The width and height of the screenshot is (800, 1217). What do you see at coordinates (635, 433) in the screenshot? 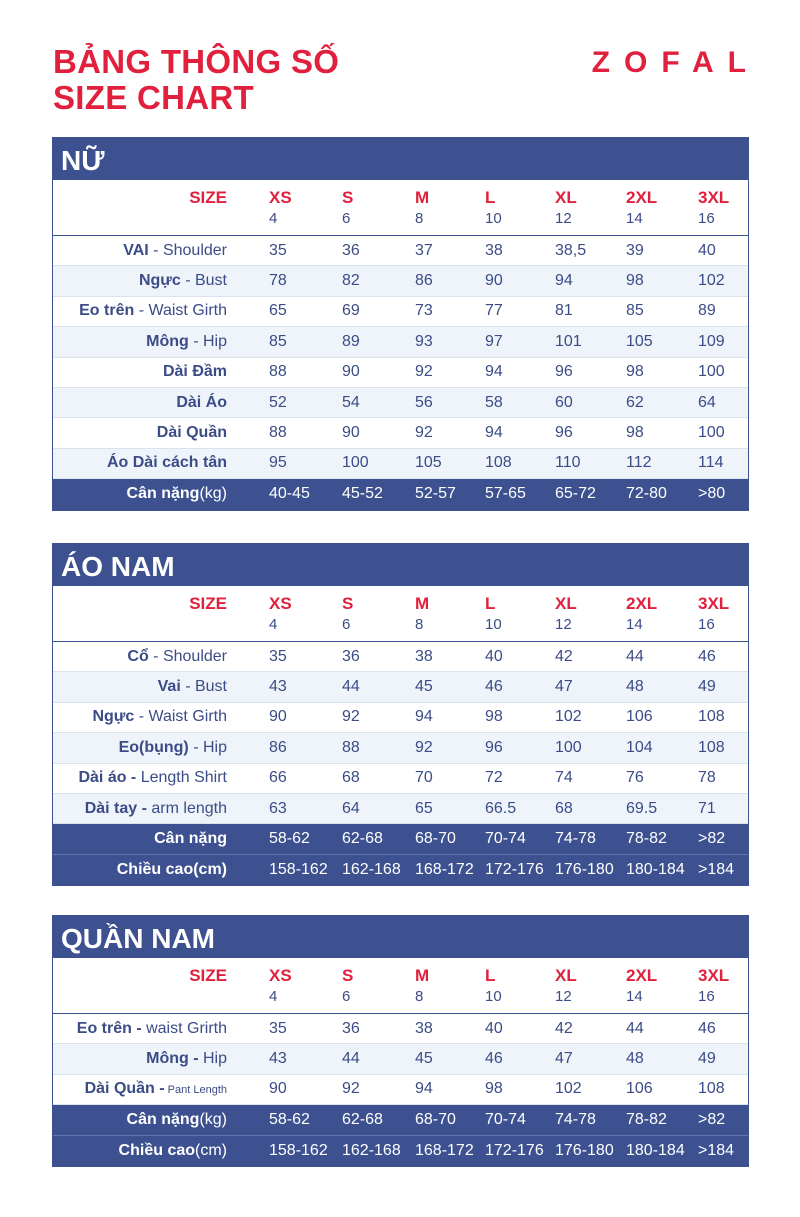
I see `value-cell: 98` at bounding box center [635, 433].